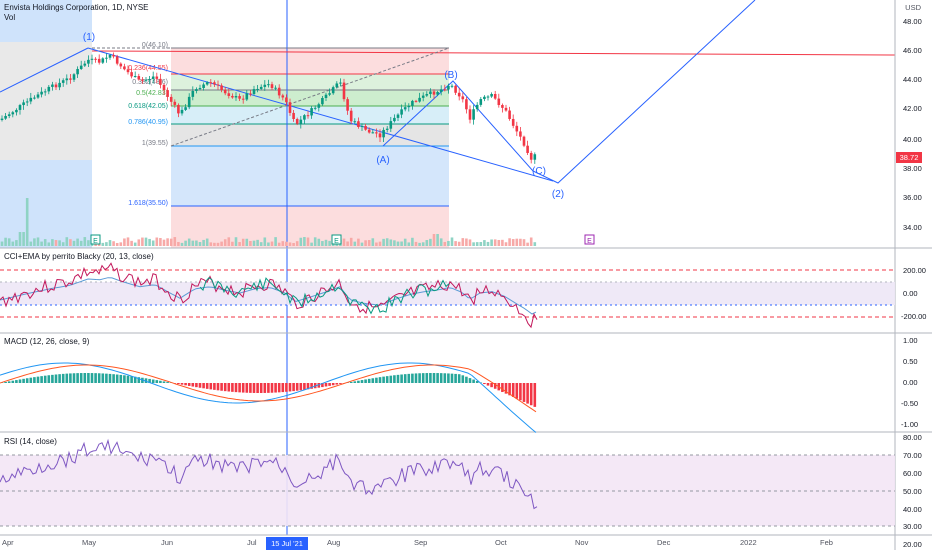 The width and height of the screenshot is (932, 555). What do you see at coordinates (9, 17) in the screenshot?
I see `volume-label: Vol` at bounding box center [9, 17].